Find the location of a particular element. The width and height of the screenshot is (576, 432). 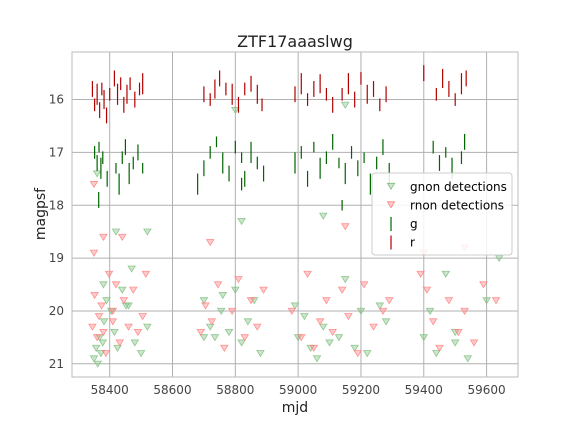

legend-label: rnon detections is located at coordinates (457, 206).